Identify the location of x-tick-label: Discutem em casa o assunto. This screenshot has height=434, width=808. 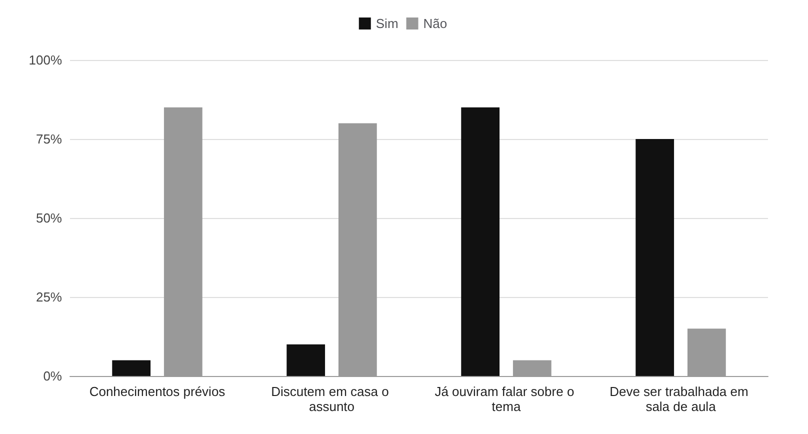
(331, 399).